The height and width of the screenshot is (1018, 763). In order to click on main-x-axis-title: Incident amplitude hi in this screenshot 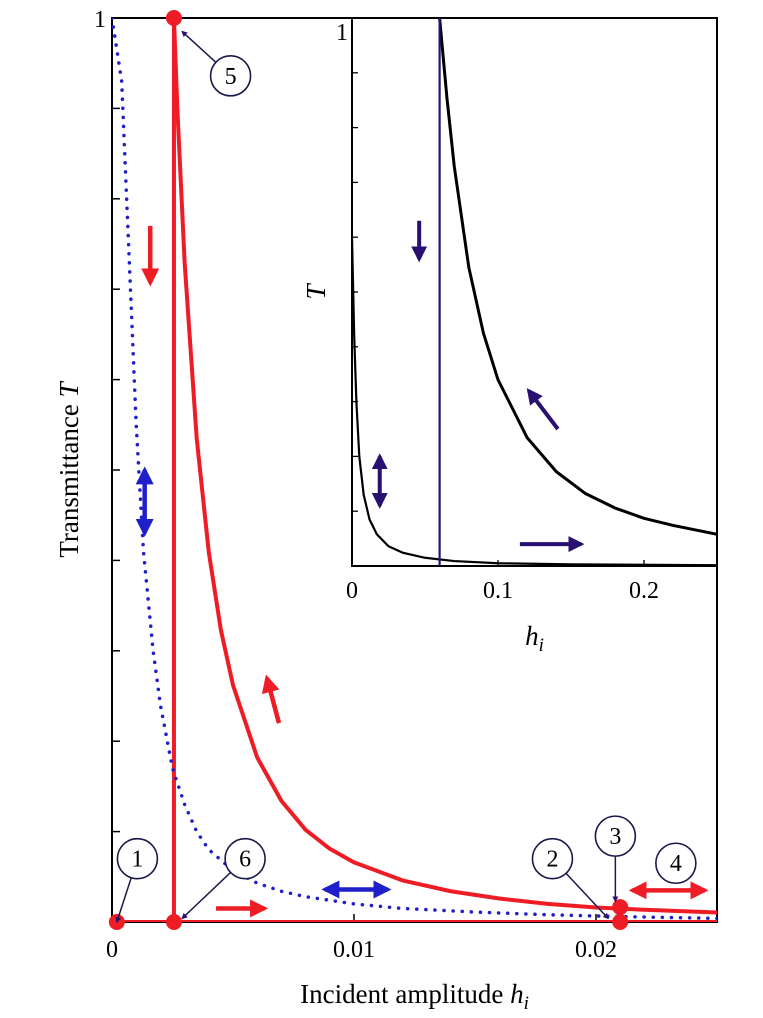, I will do `click(414, 996)`.